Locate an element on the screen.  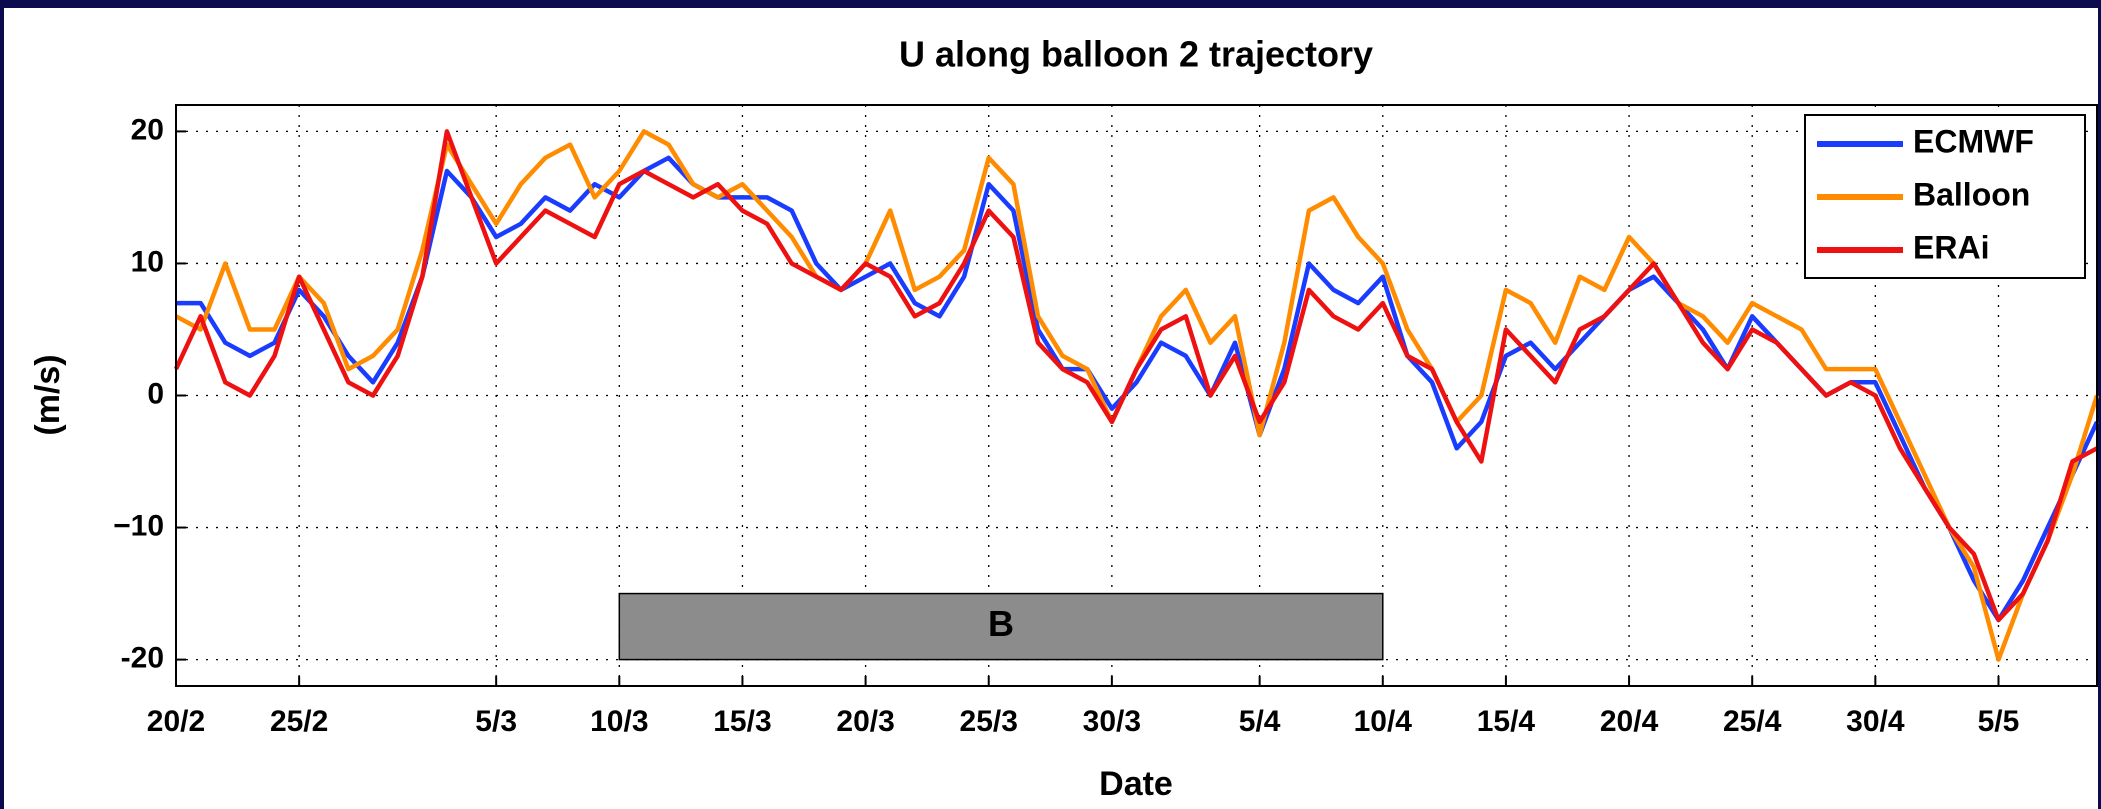
x-tick-label: 5/4 is located at coordinates (1260, 721).